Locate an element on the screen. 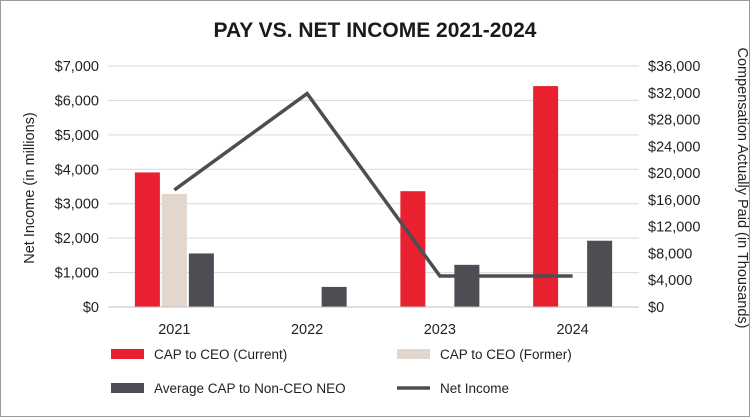 The height and width of the screenshot is (417, 750). y-right-tick-label: $28,000 is located at coordinates (674, 121).